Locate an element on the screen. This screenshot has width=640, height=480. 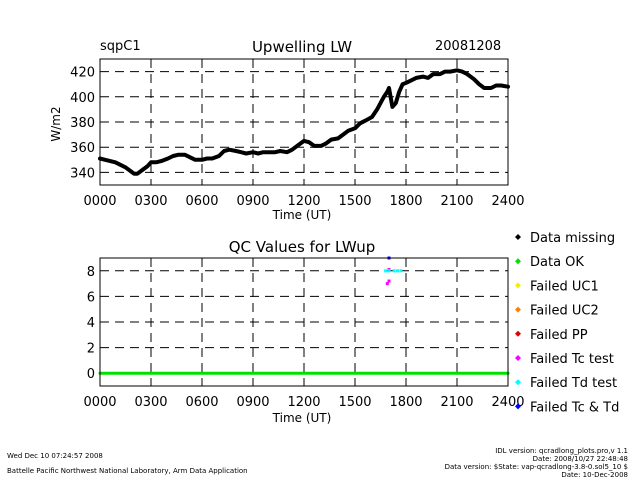
y-tick-label: 380 is located at coordinates (82, 123).